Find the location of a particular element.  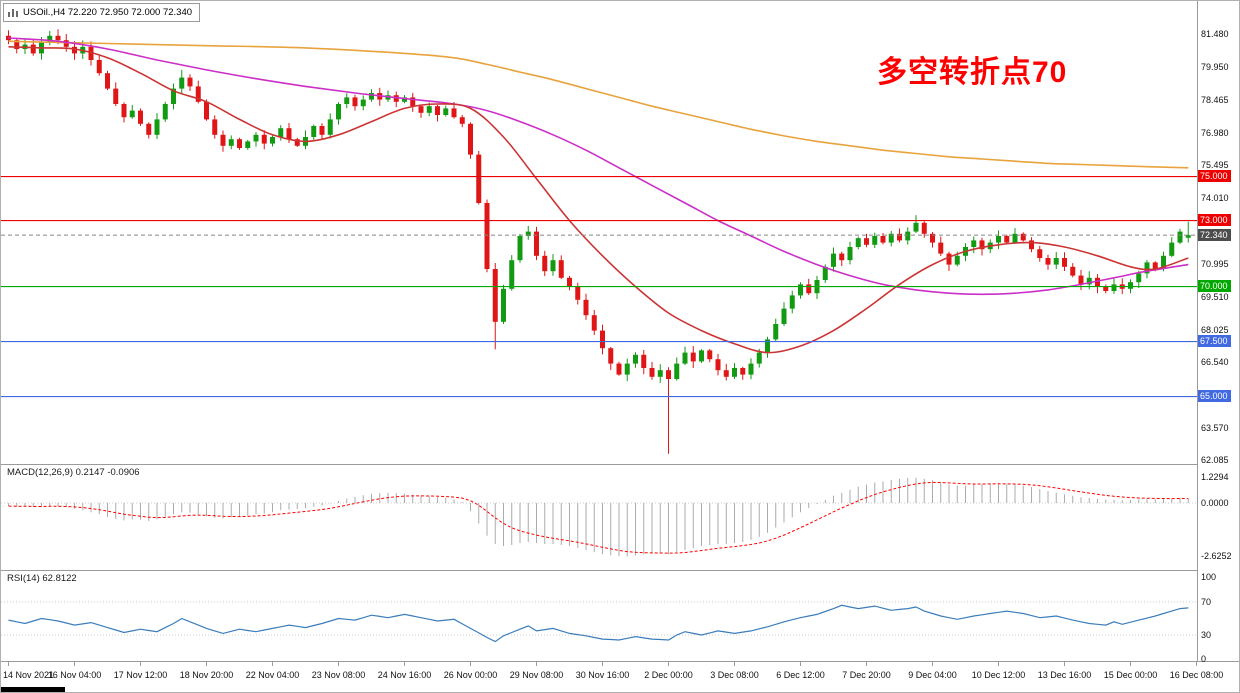

price-axis-label: 68.025 is located at coordinates (1215, 329).